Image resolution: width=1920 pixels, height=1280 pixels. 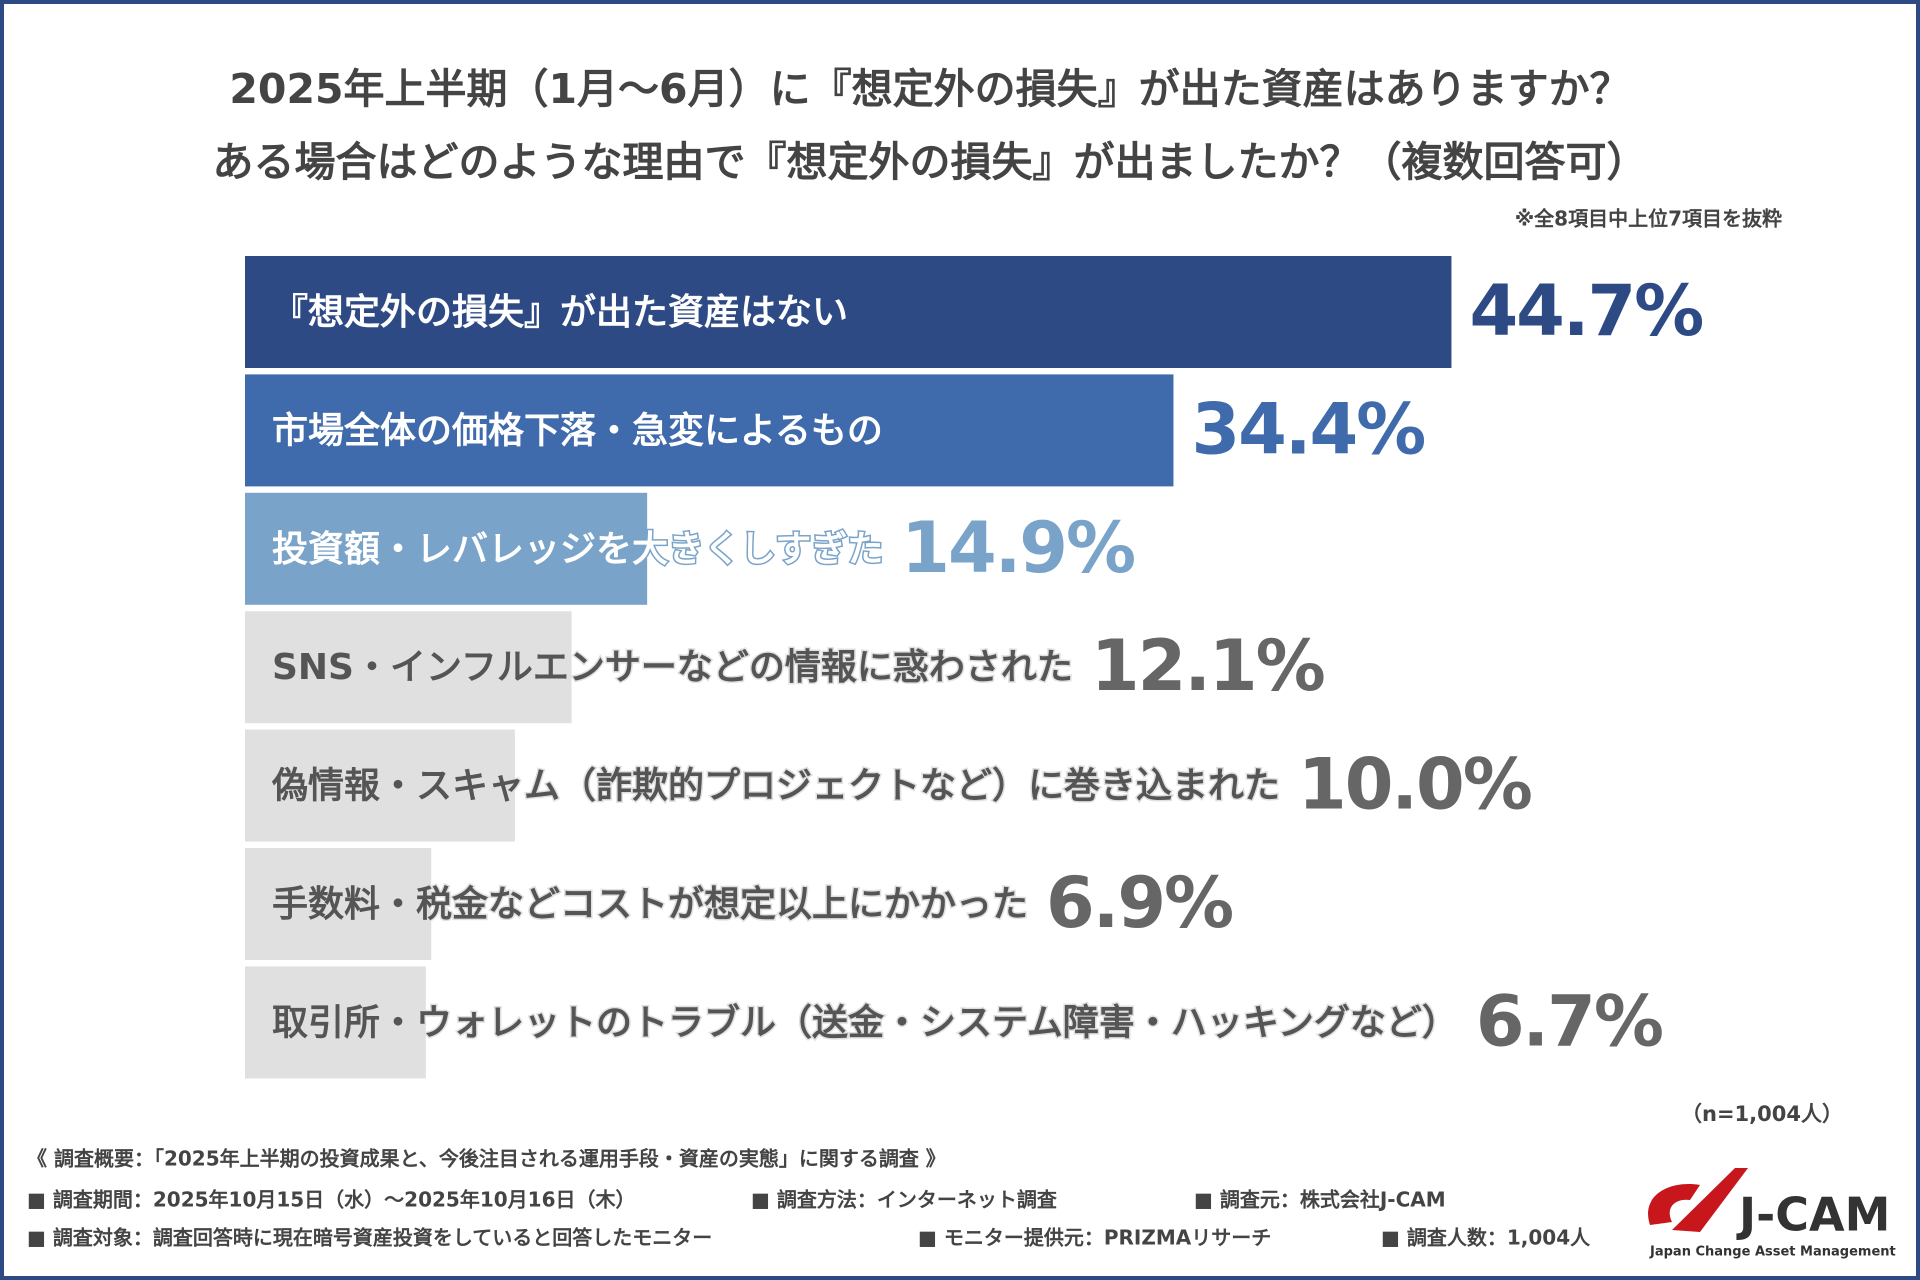 I want to click on value-label: 14.9%, so click(x=1017, y=548).